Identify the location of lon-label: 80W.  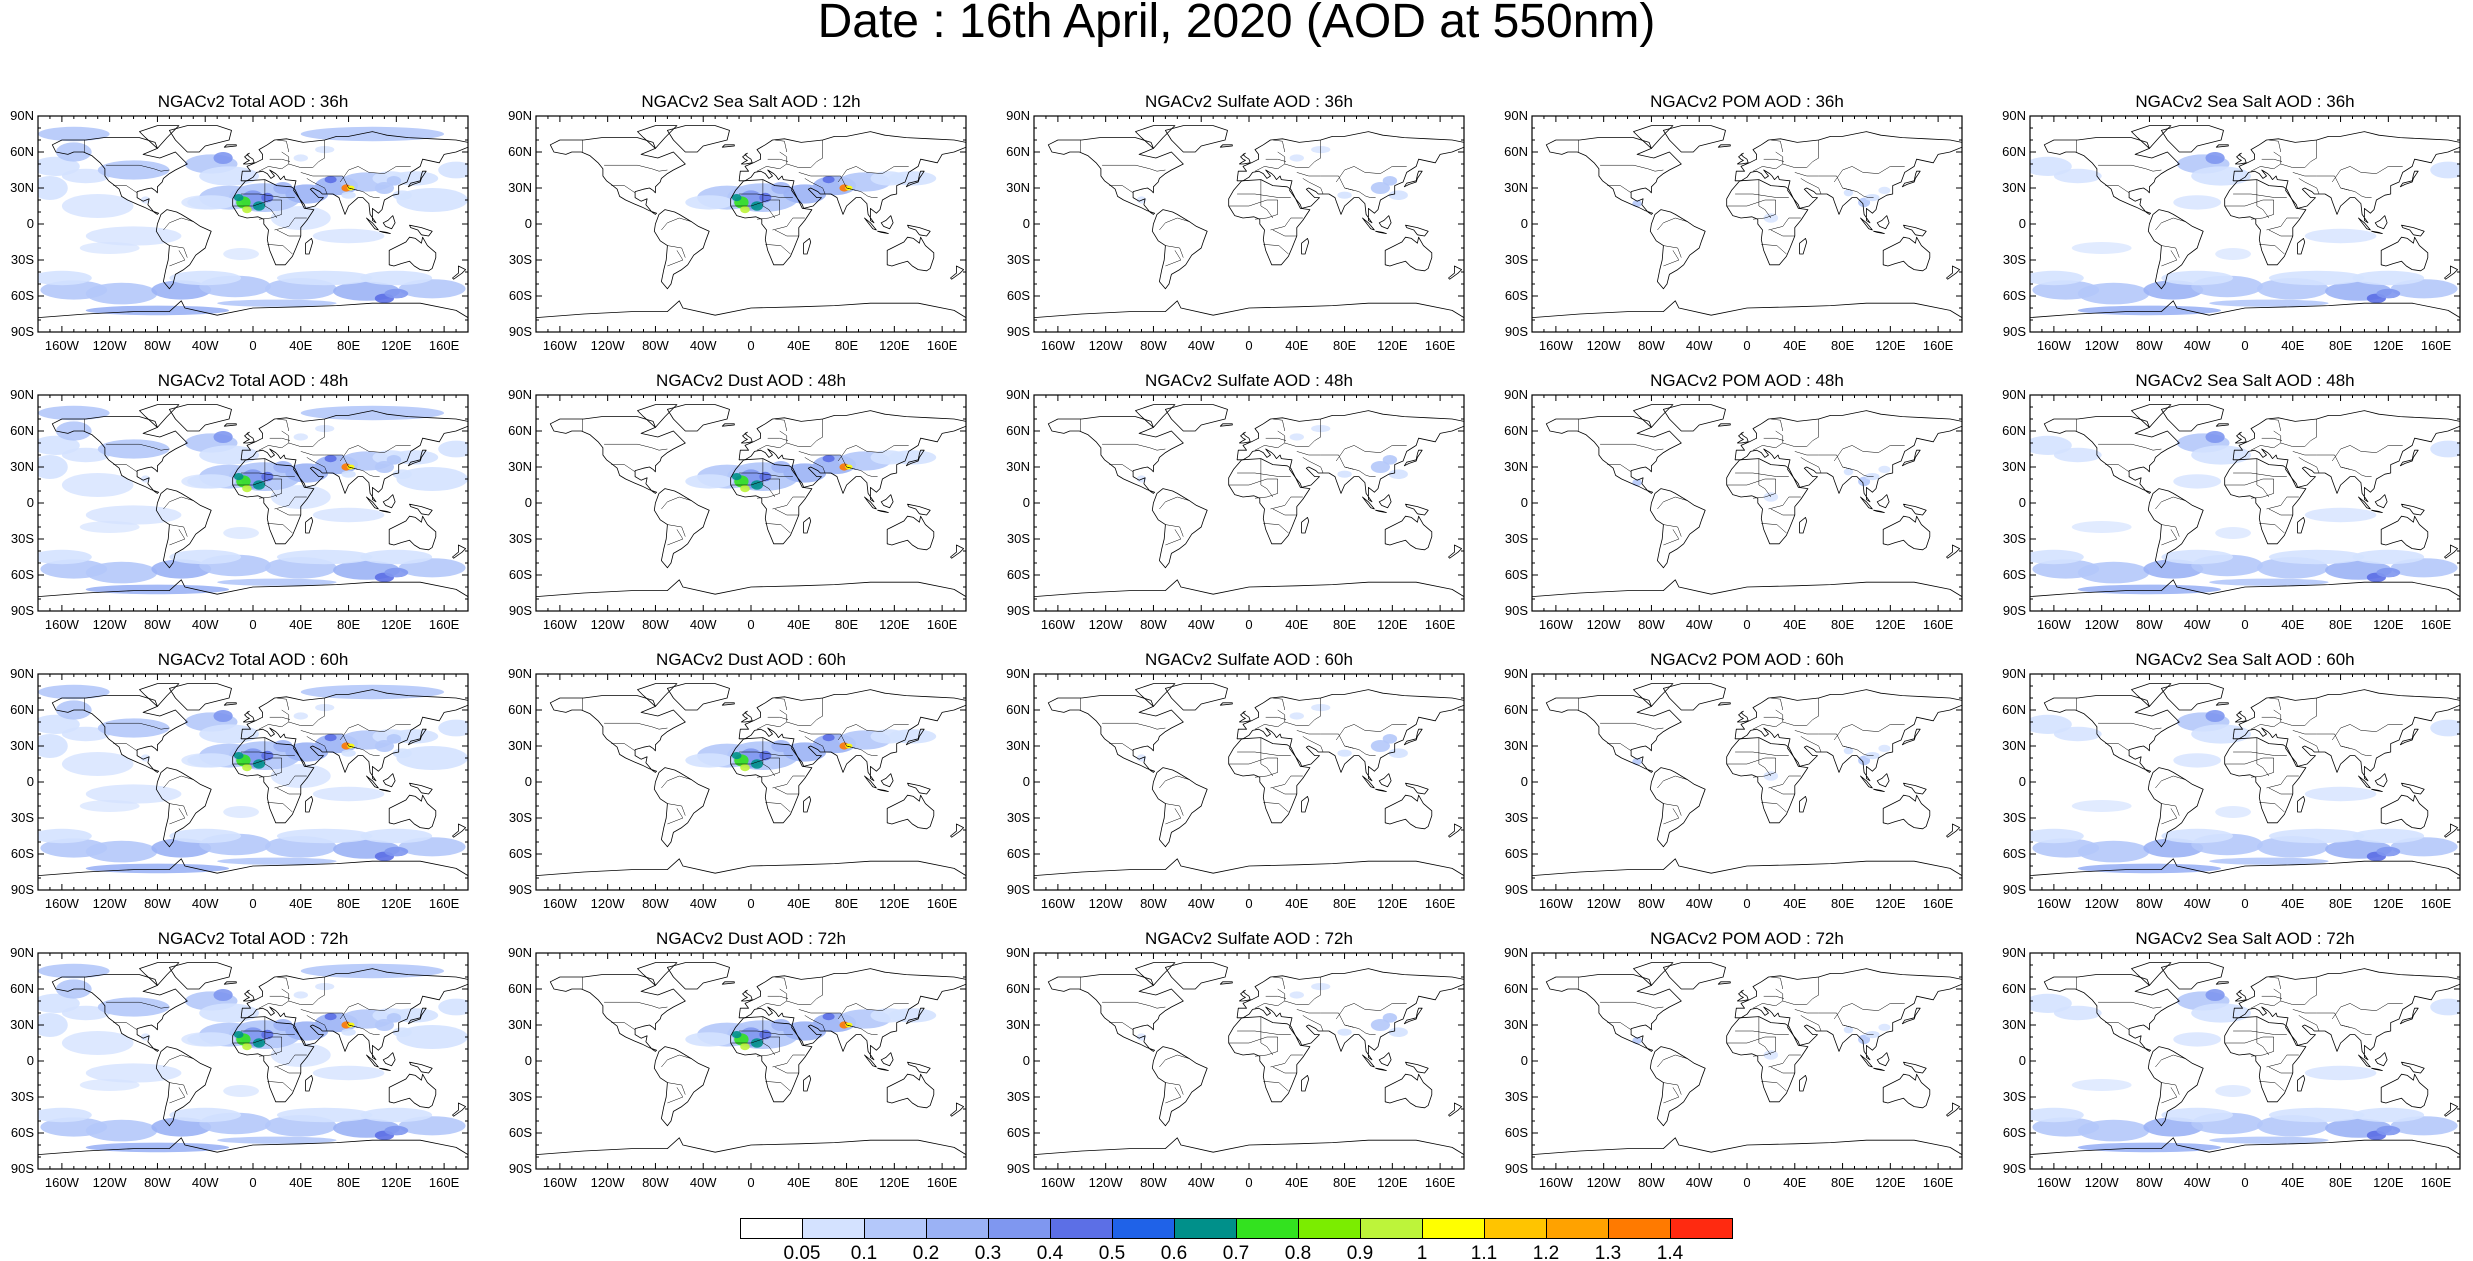
(2149, 903).